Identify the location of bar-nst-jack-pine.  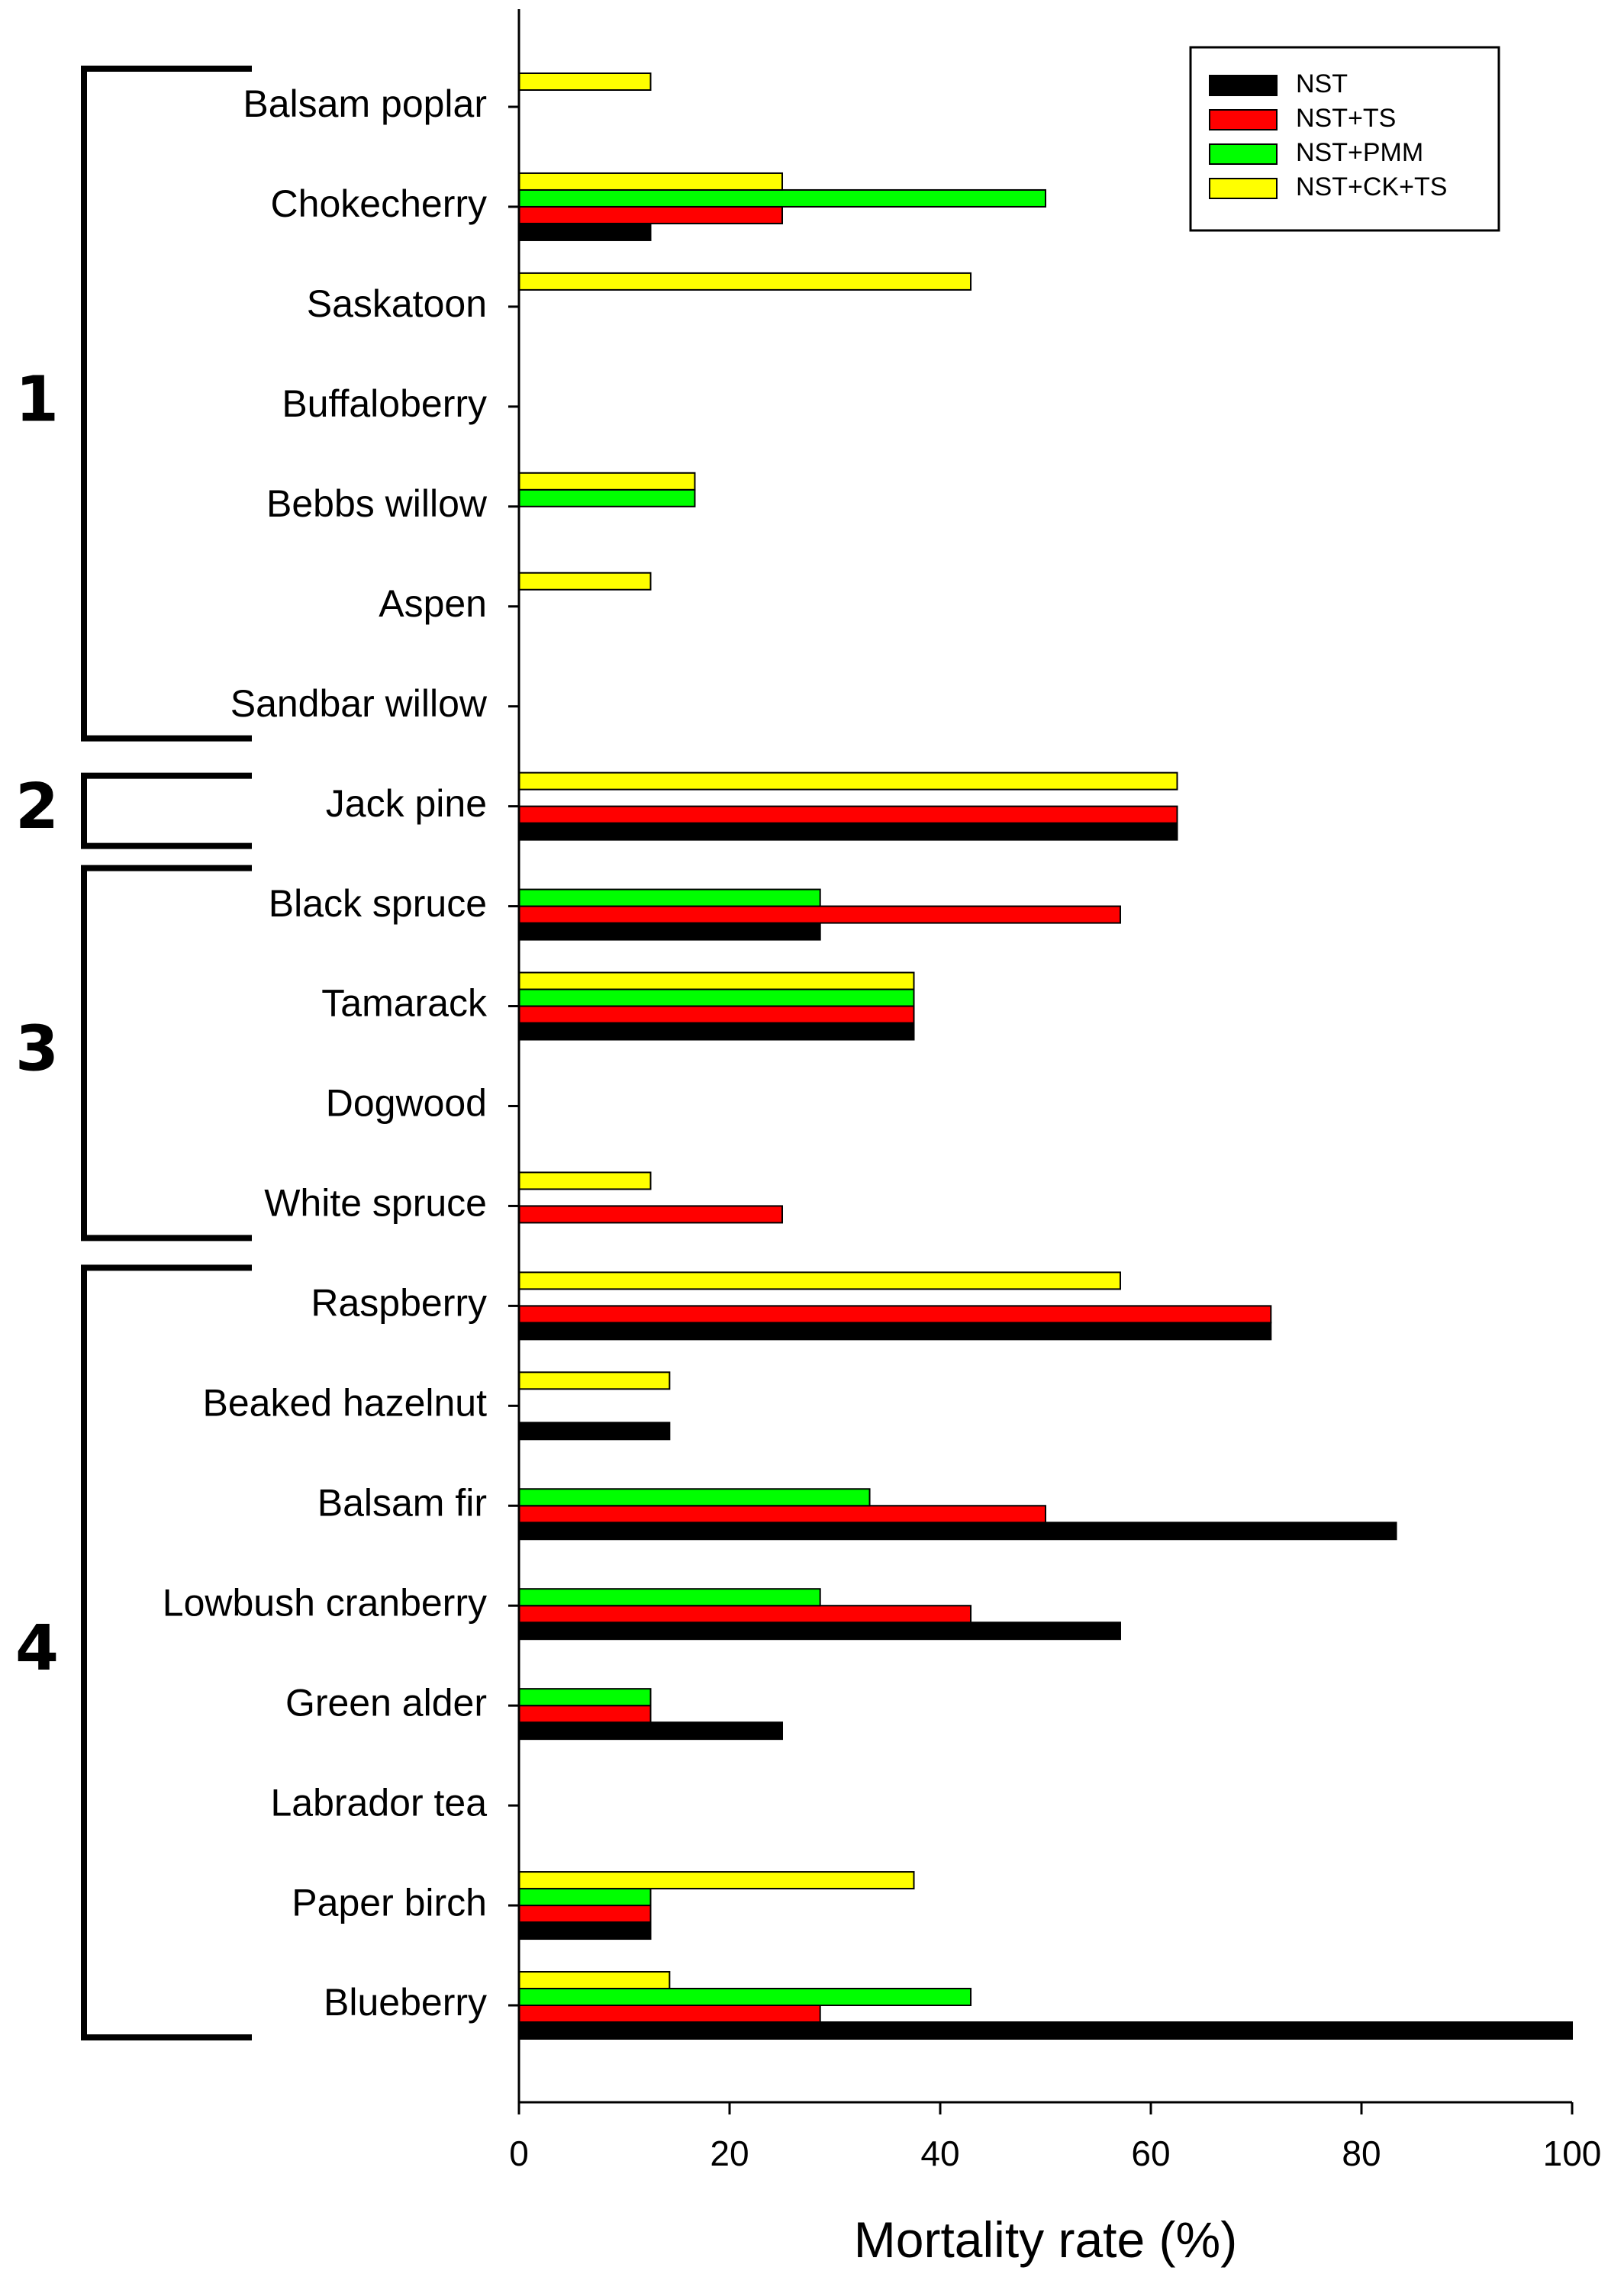
(848, 832).